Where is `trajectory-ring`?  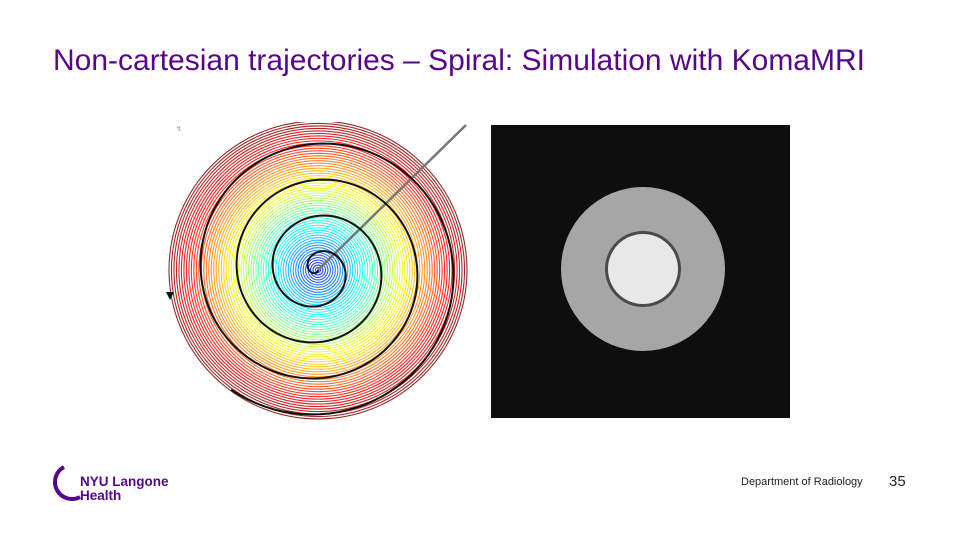
trajectory-ring is located at coordinates (318, 270).